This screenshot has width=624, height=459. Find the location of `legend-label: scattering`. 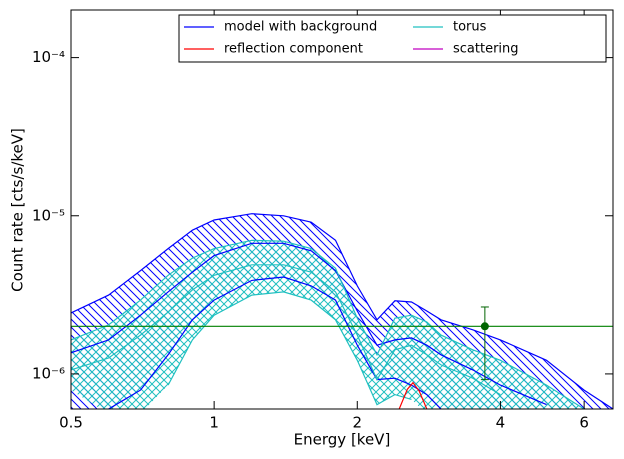

legend-label: scattering is located at coordinates (486, 49).